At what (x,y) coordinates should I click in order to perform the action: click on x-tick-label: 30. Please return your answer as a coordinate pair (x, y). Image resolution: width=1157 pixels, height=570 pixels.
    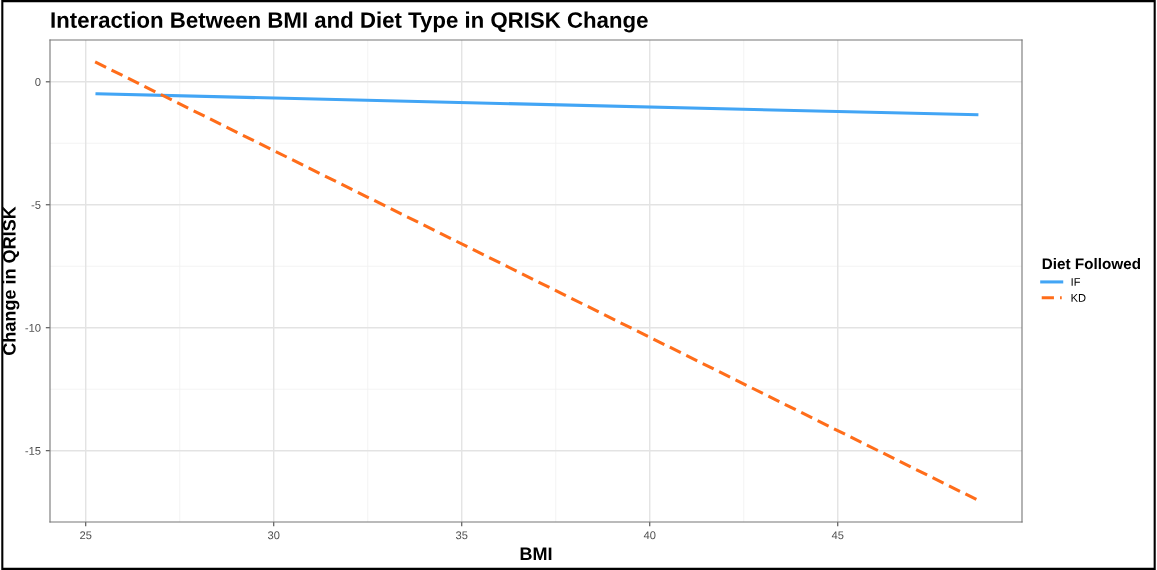
    Looking at the image, I should click on (273, 535).